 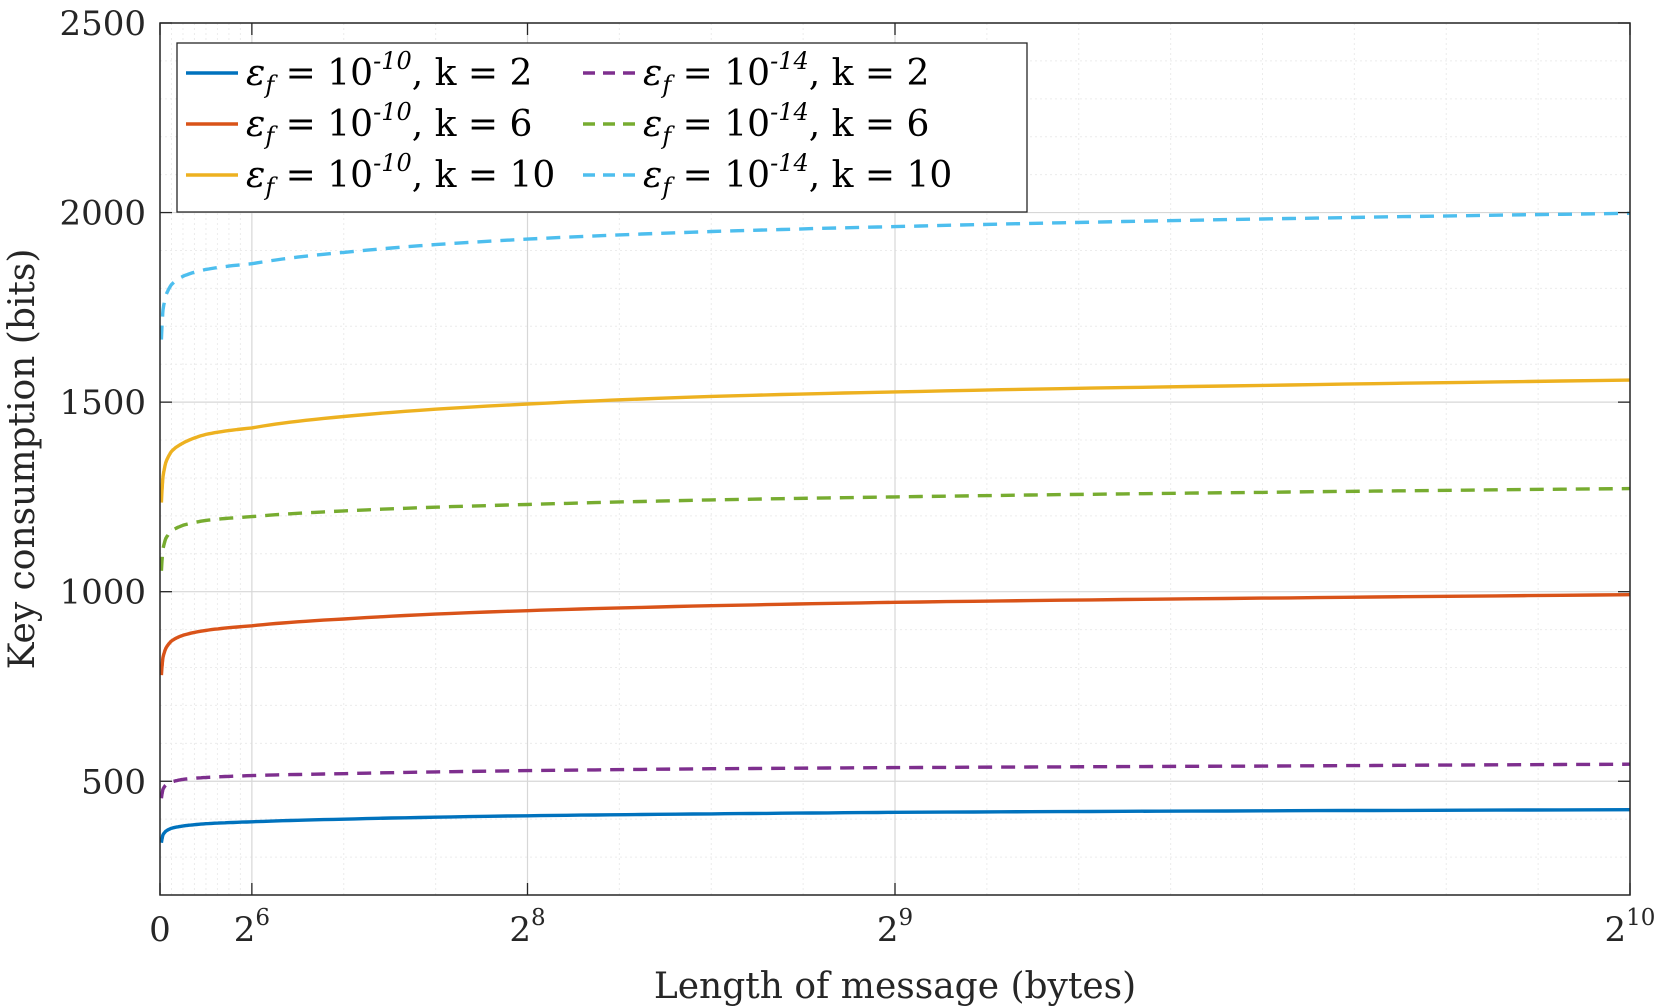 I want to click on legend-label-6: εf = 10-14, k = 10, so click(x=797, y=175).